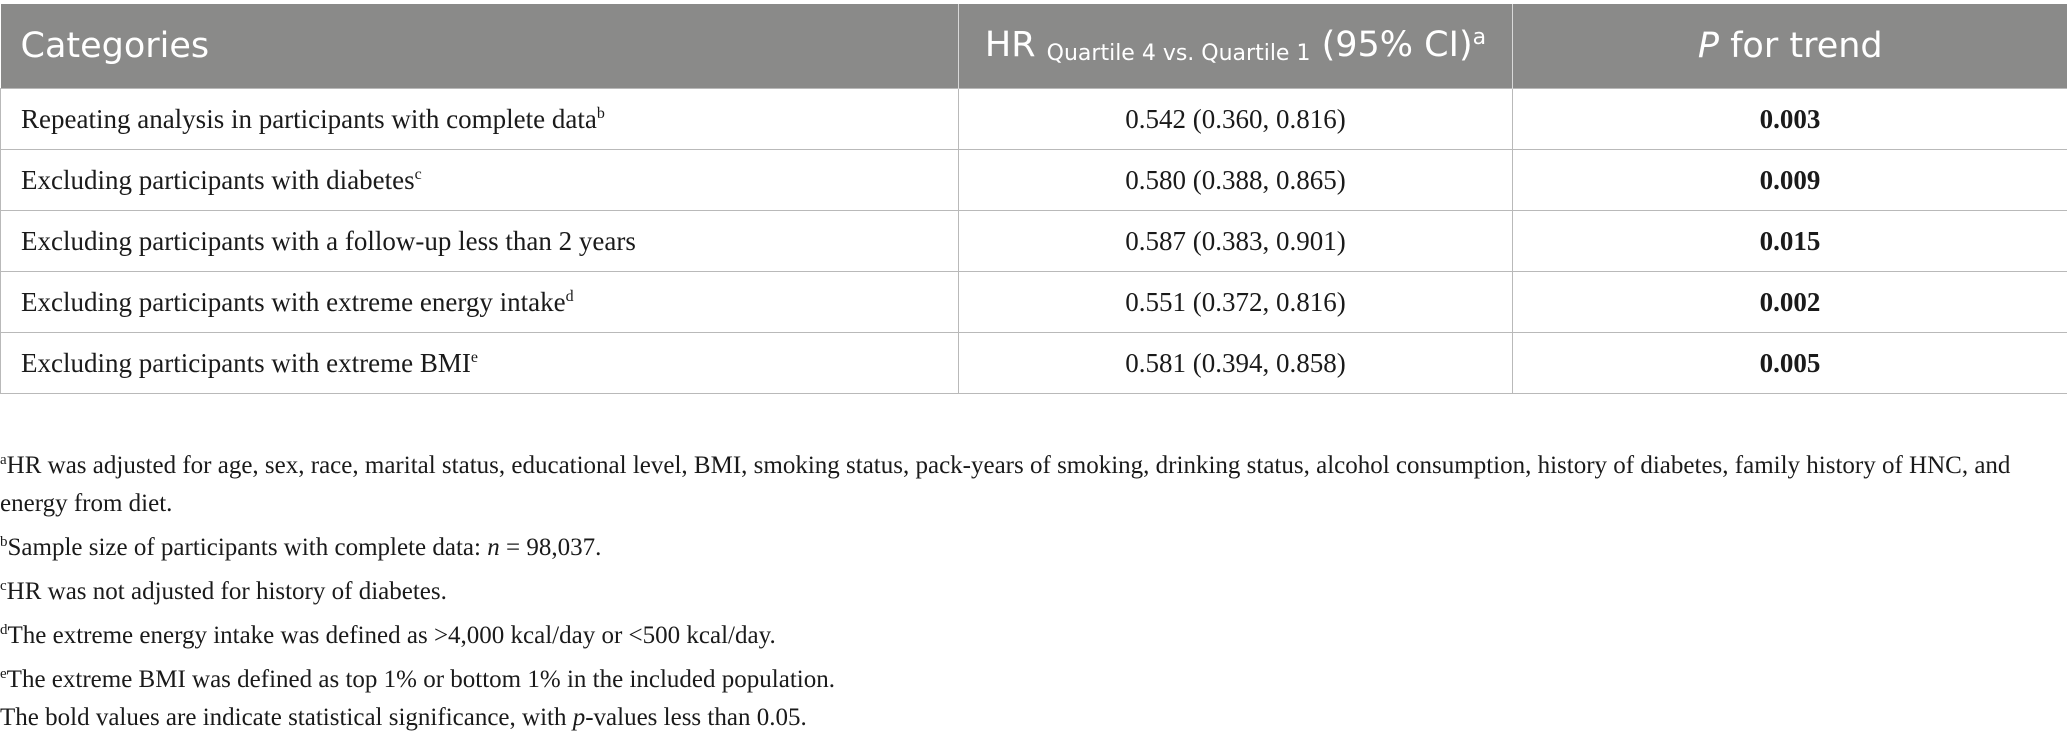  I want to click on header-categories: Categories, so click(480, 46).